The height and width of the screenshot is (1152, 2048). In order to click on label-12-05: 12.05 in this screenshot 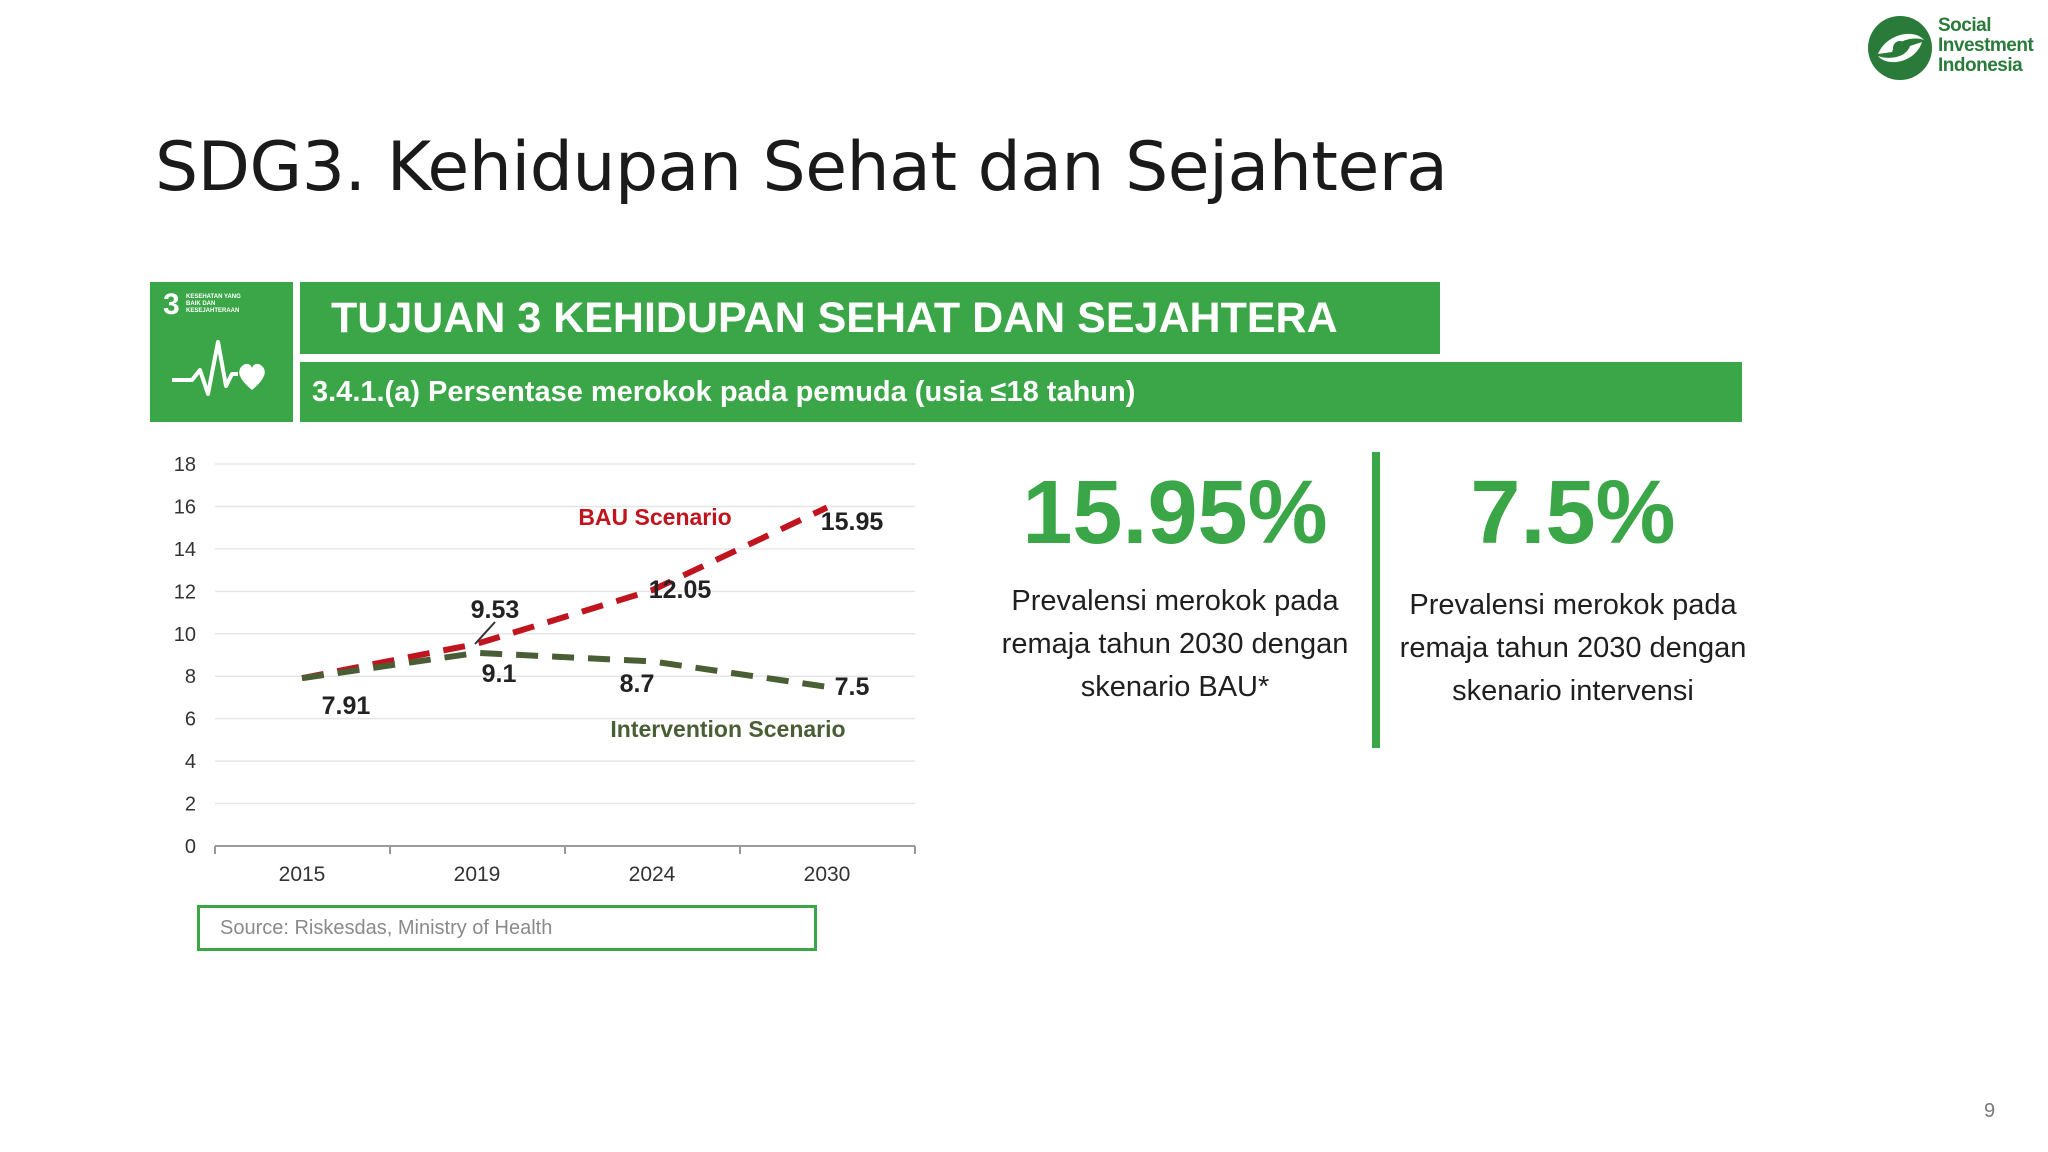, I will do `click(680, 590)`.